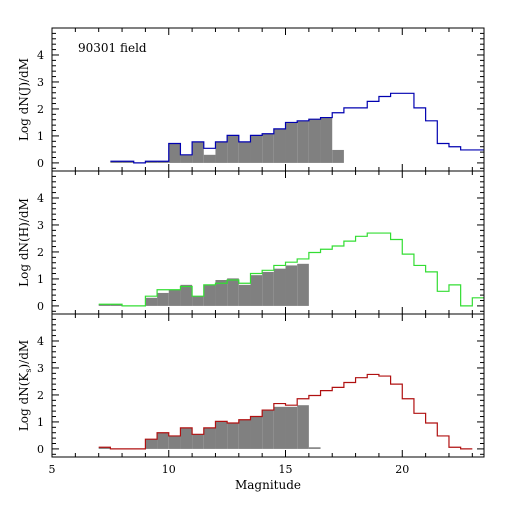 This screenshot has height=517, width=512. What do you see at coordinates (112, 48) in the screenshot?
I see `panel-annotation: 90301 field` at bounding box center [112, 48].